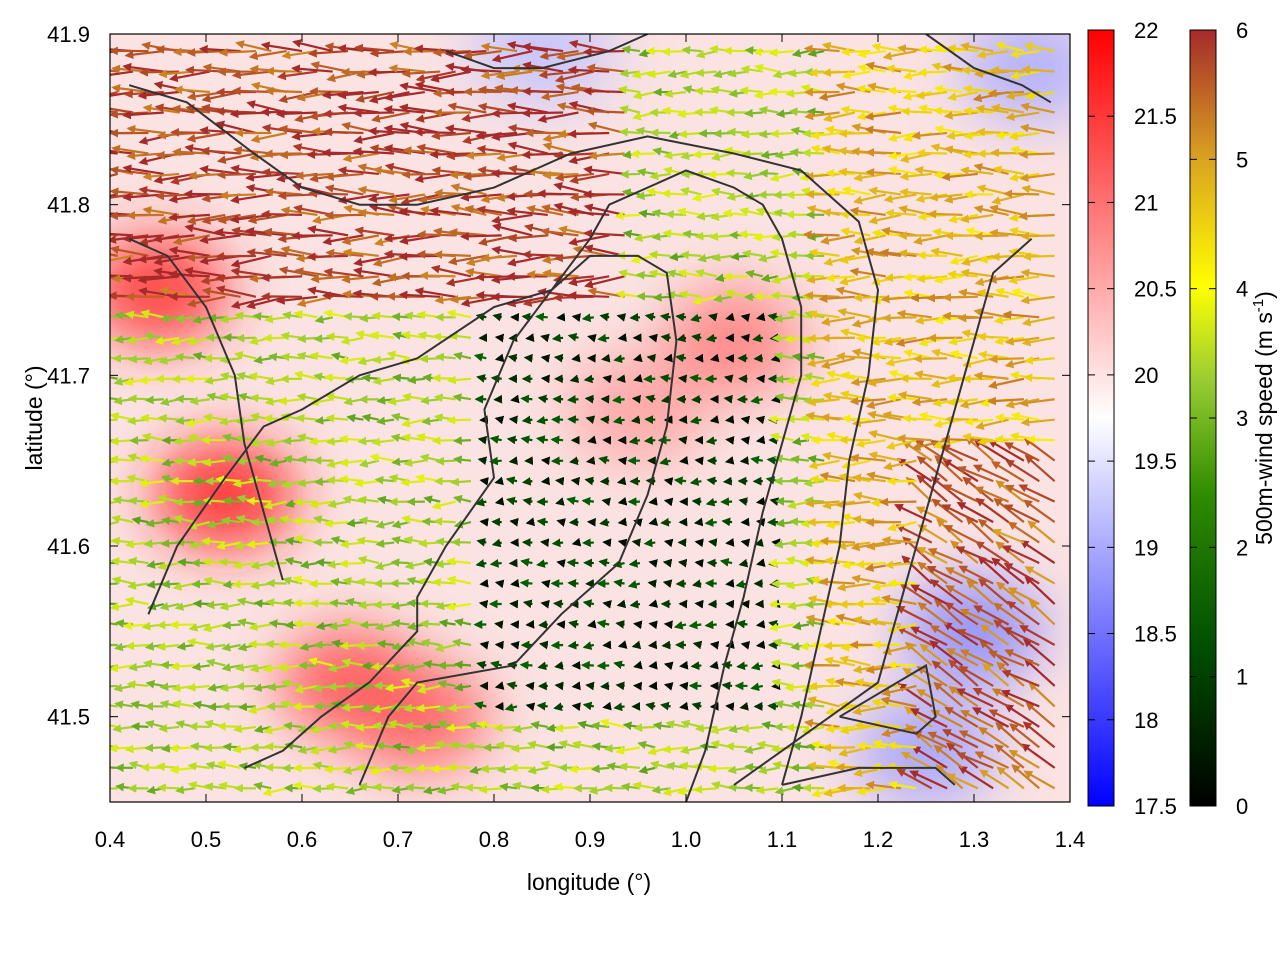 The width and height of the screenshot is (1280, 960). Describe the element at coordinates (1155, 116) in the screenshot. I see `colorbar-tick-label: 21.5` at that location.